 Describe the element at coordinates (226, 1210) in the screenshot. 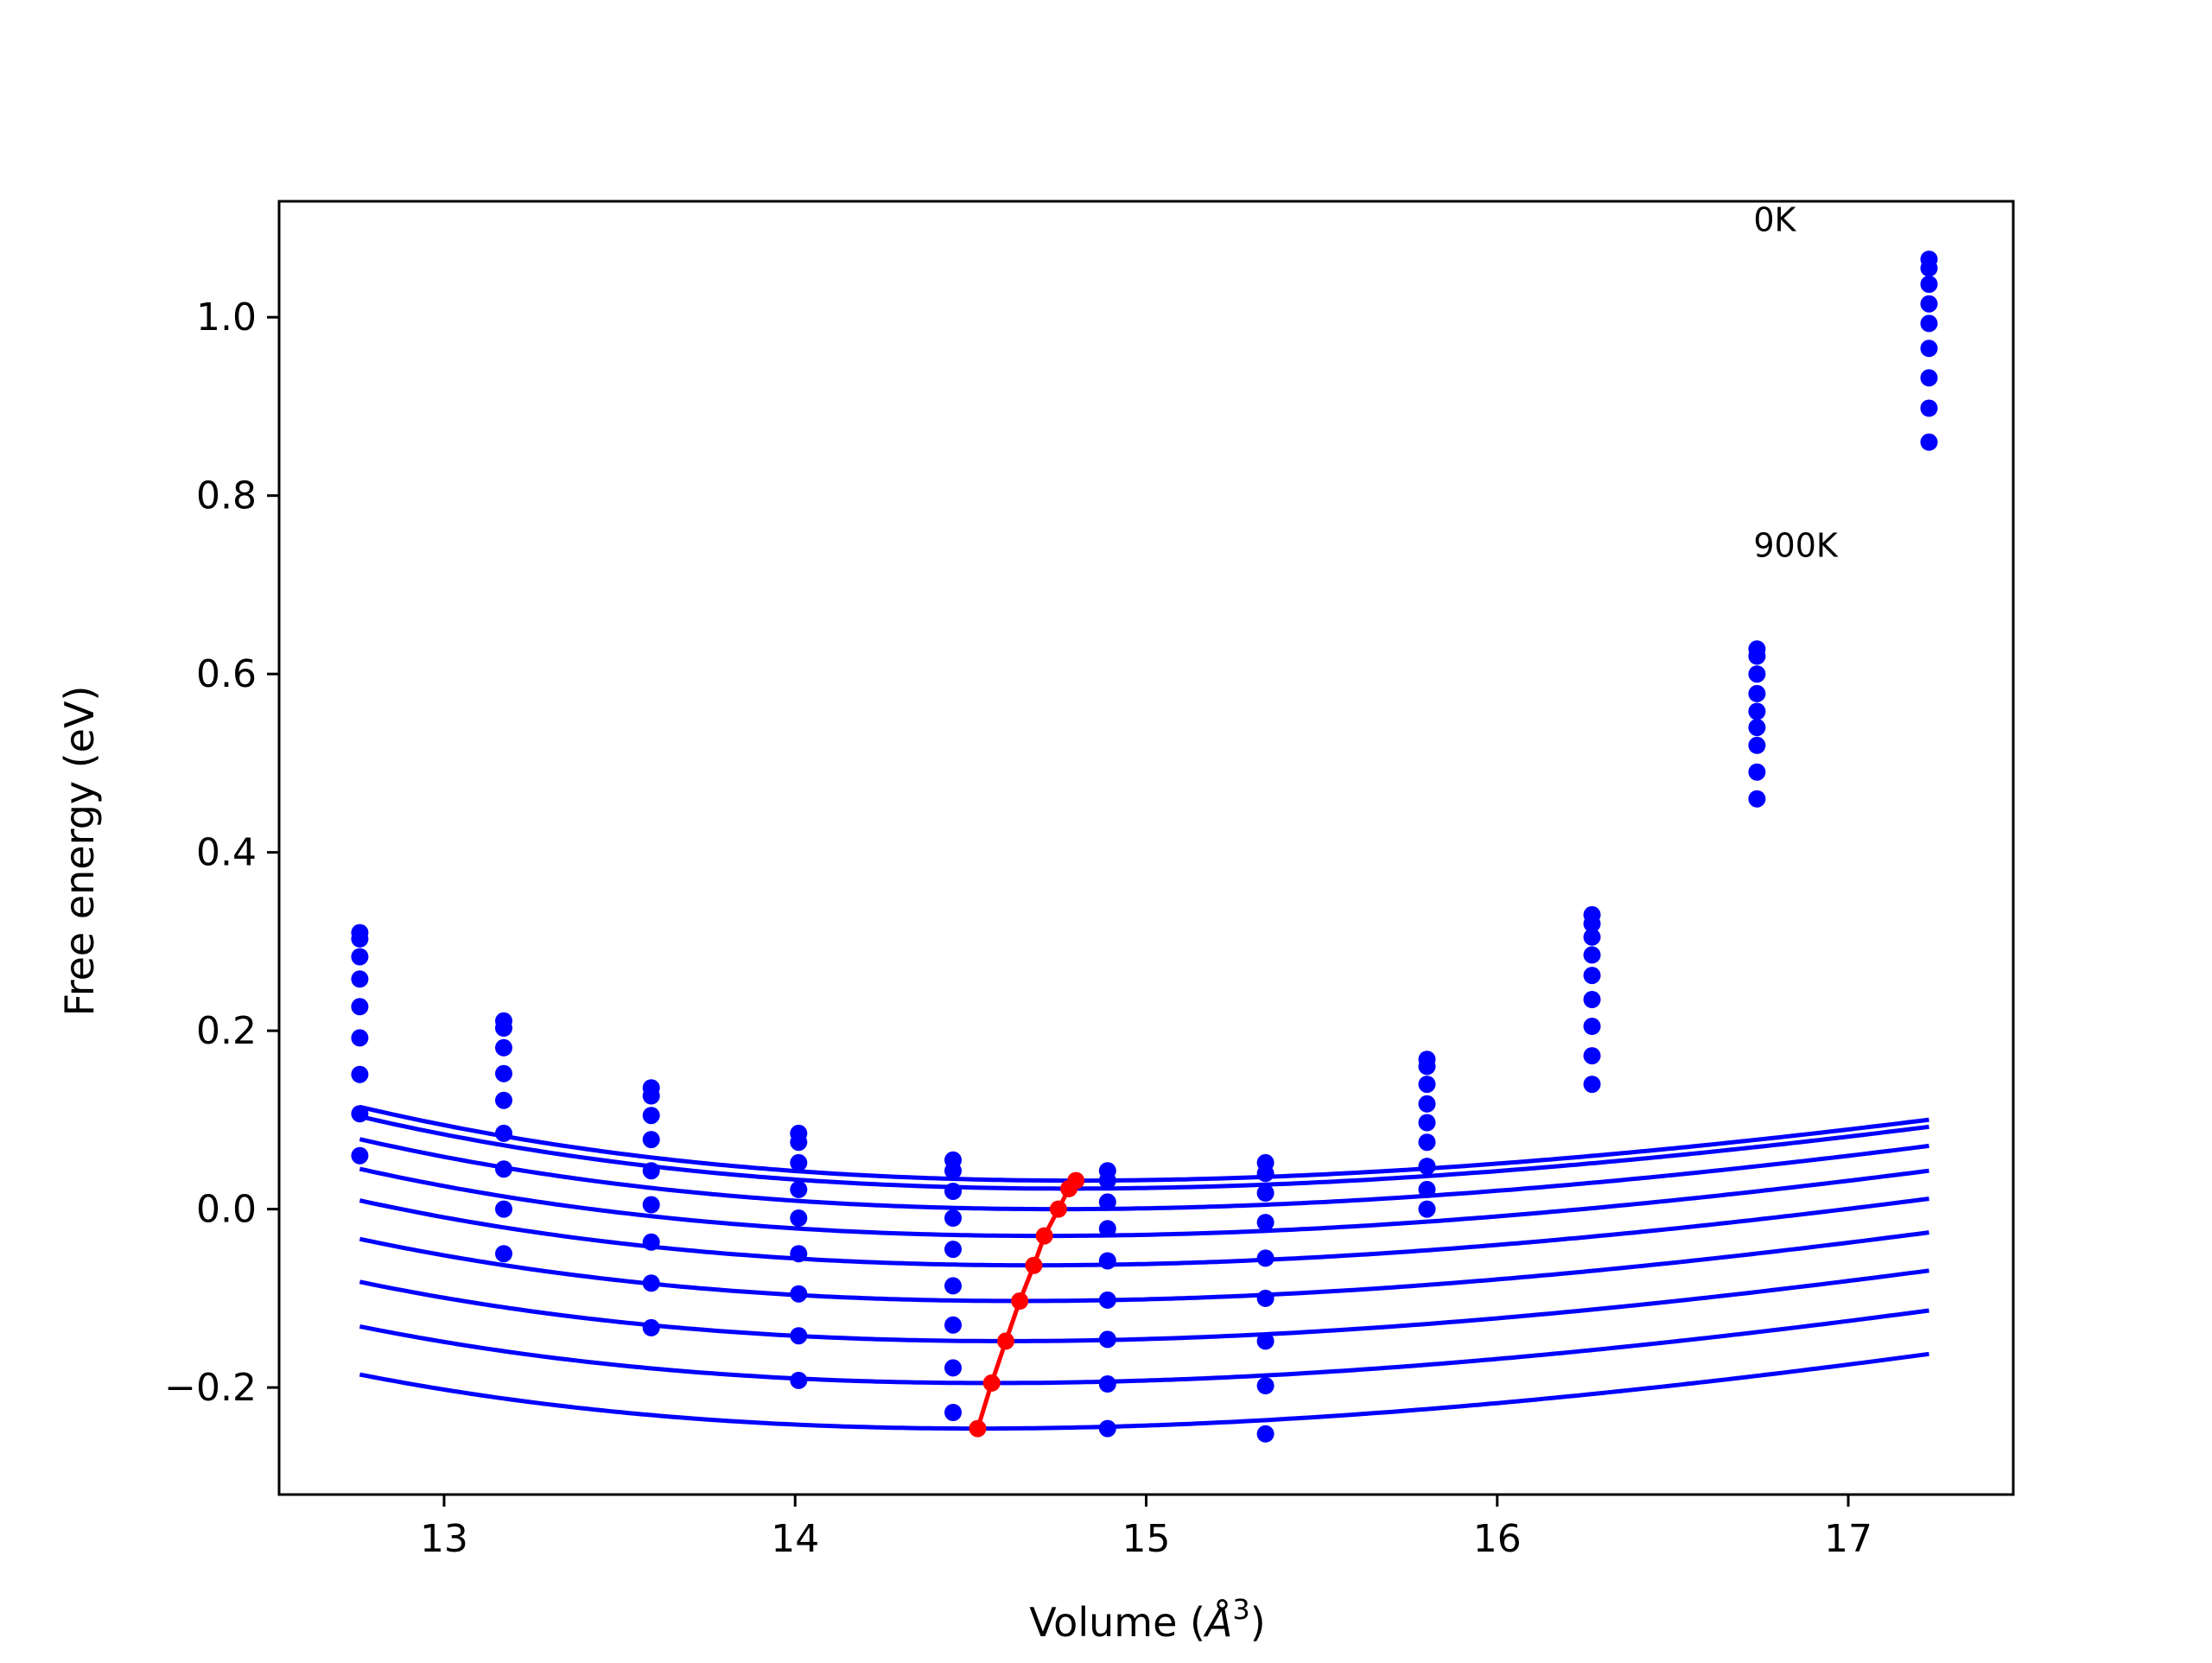

I see `y-tick-label-1: 0.0` at that location.